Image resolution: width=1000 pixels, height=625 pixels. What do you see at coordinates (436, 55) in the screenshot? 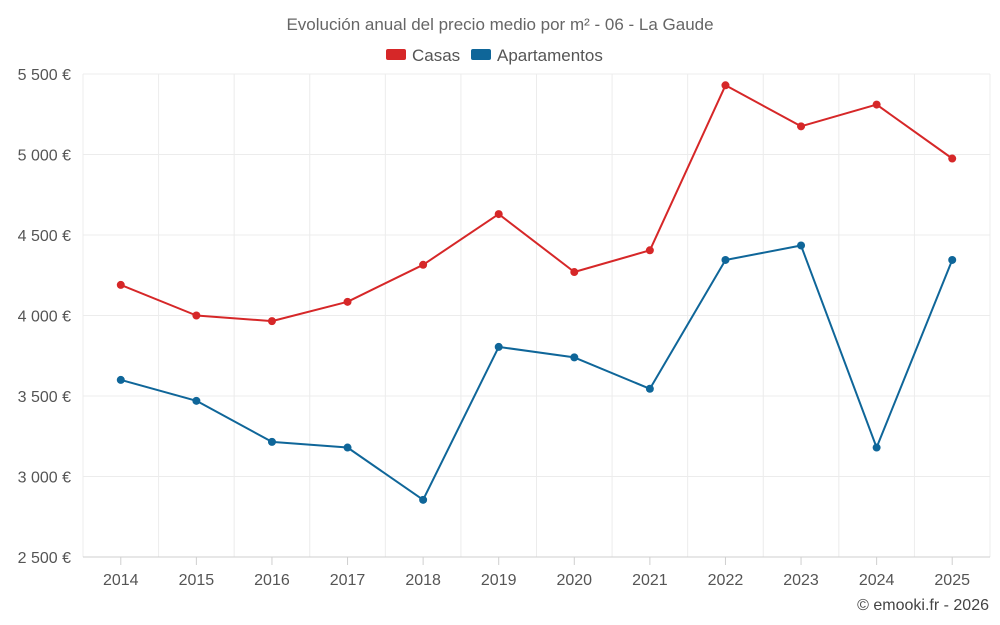
I see `legend-label-casas: Casas` at bounding box center [436, 55].